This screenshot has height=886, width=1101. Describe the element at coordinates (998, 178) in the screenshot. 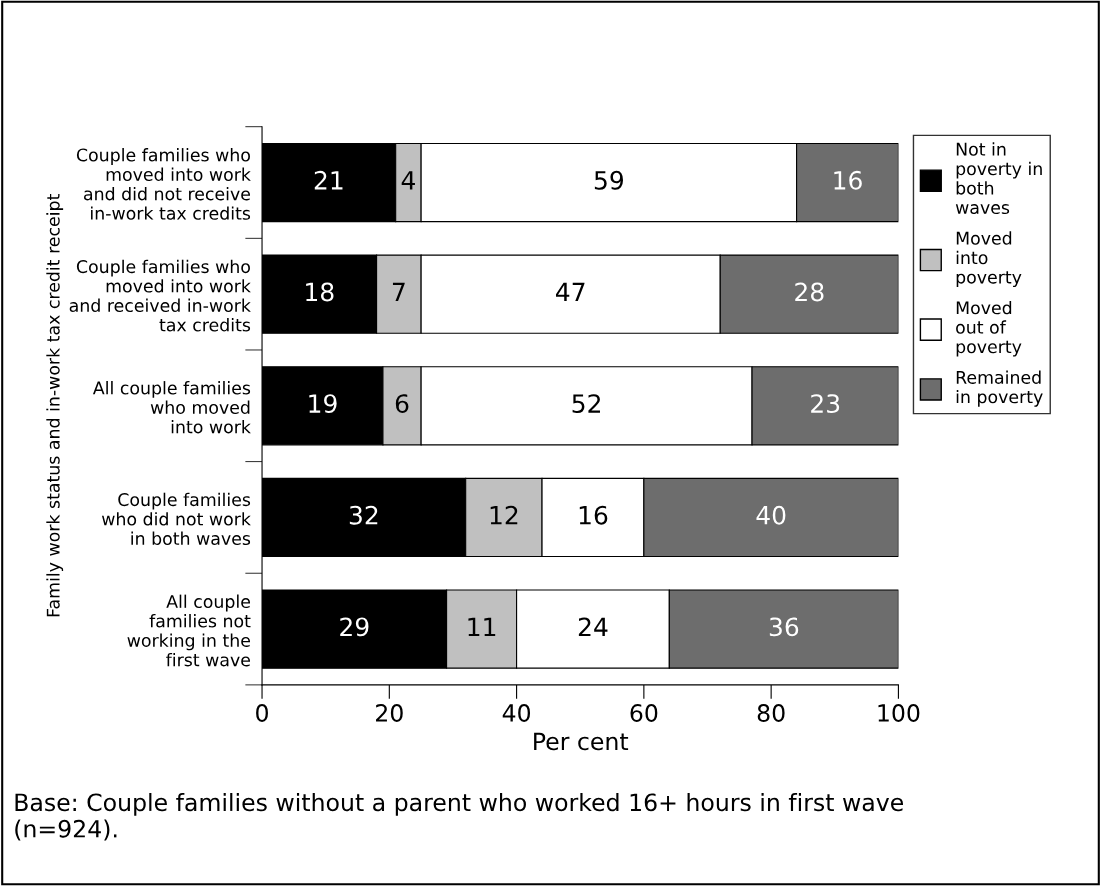

I see `legend-label: Not in poverty in both waves` at that location.